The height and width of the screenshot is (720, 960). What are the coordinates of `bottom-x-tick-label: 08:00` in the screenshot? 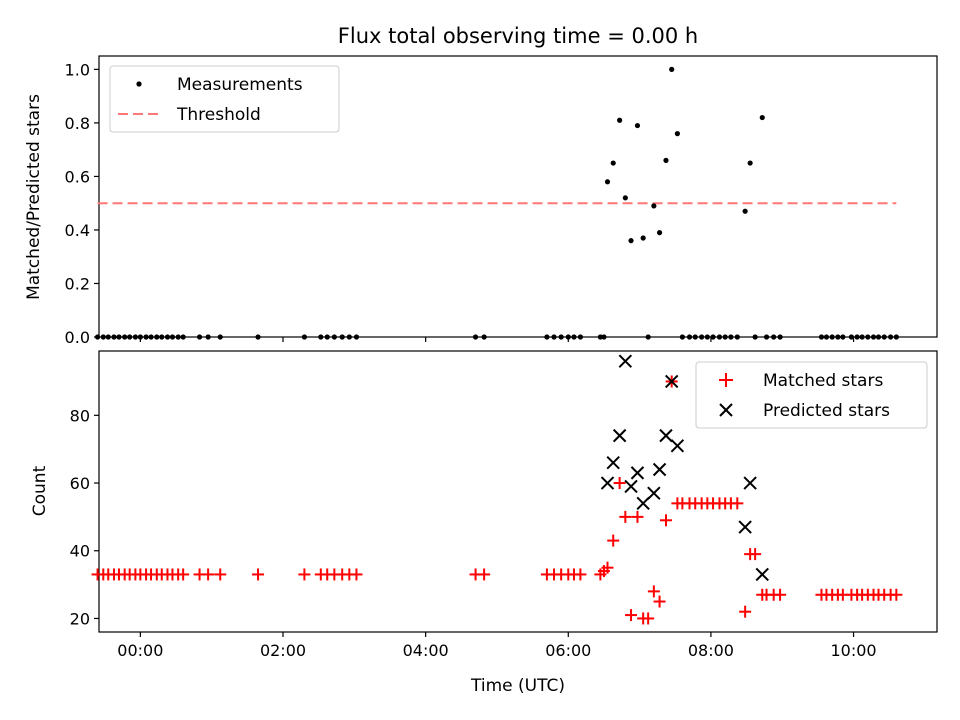 It's located at (711, 650).